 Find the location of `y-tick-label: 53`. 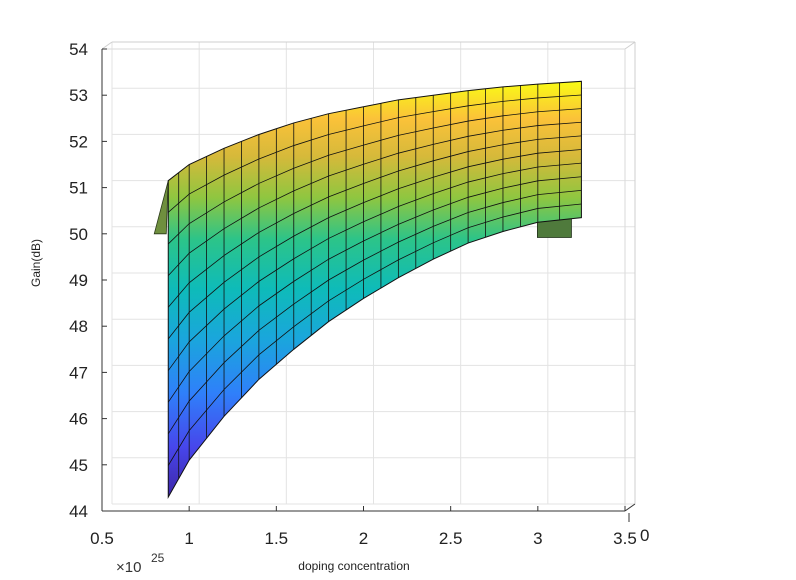

y-tick-label: 53 is located at coordinates (78, 95).